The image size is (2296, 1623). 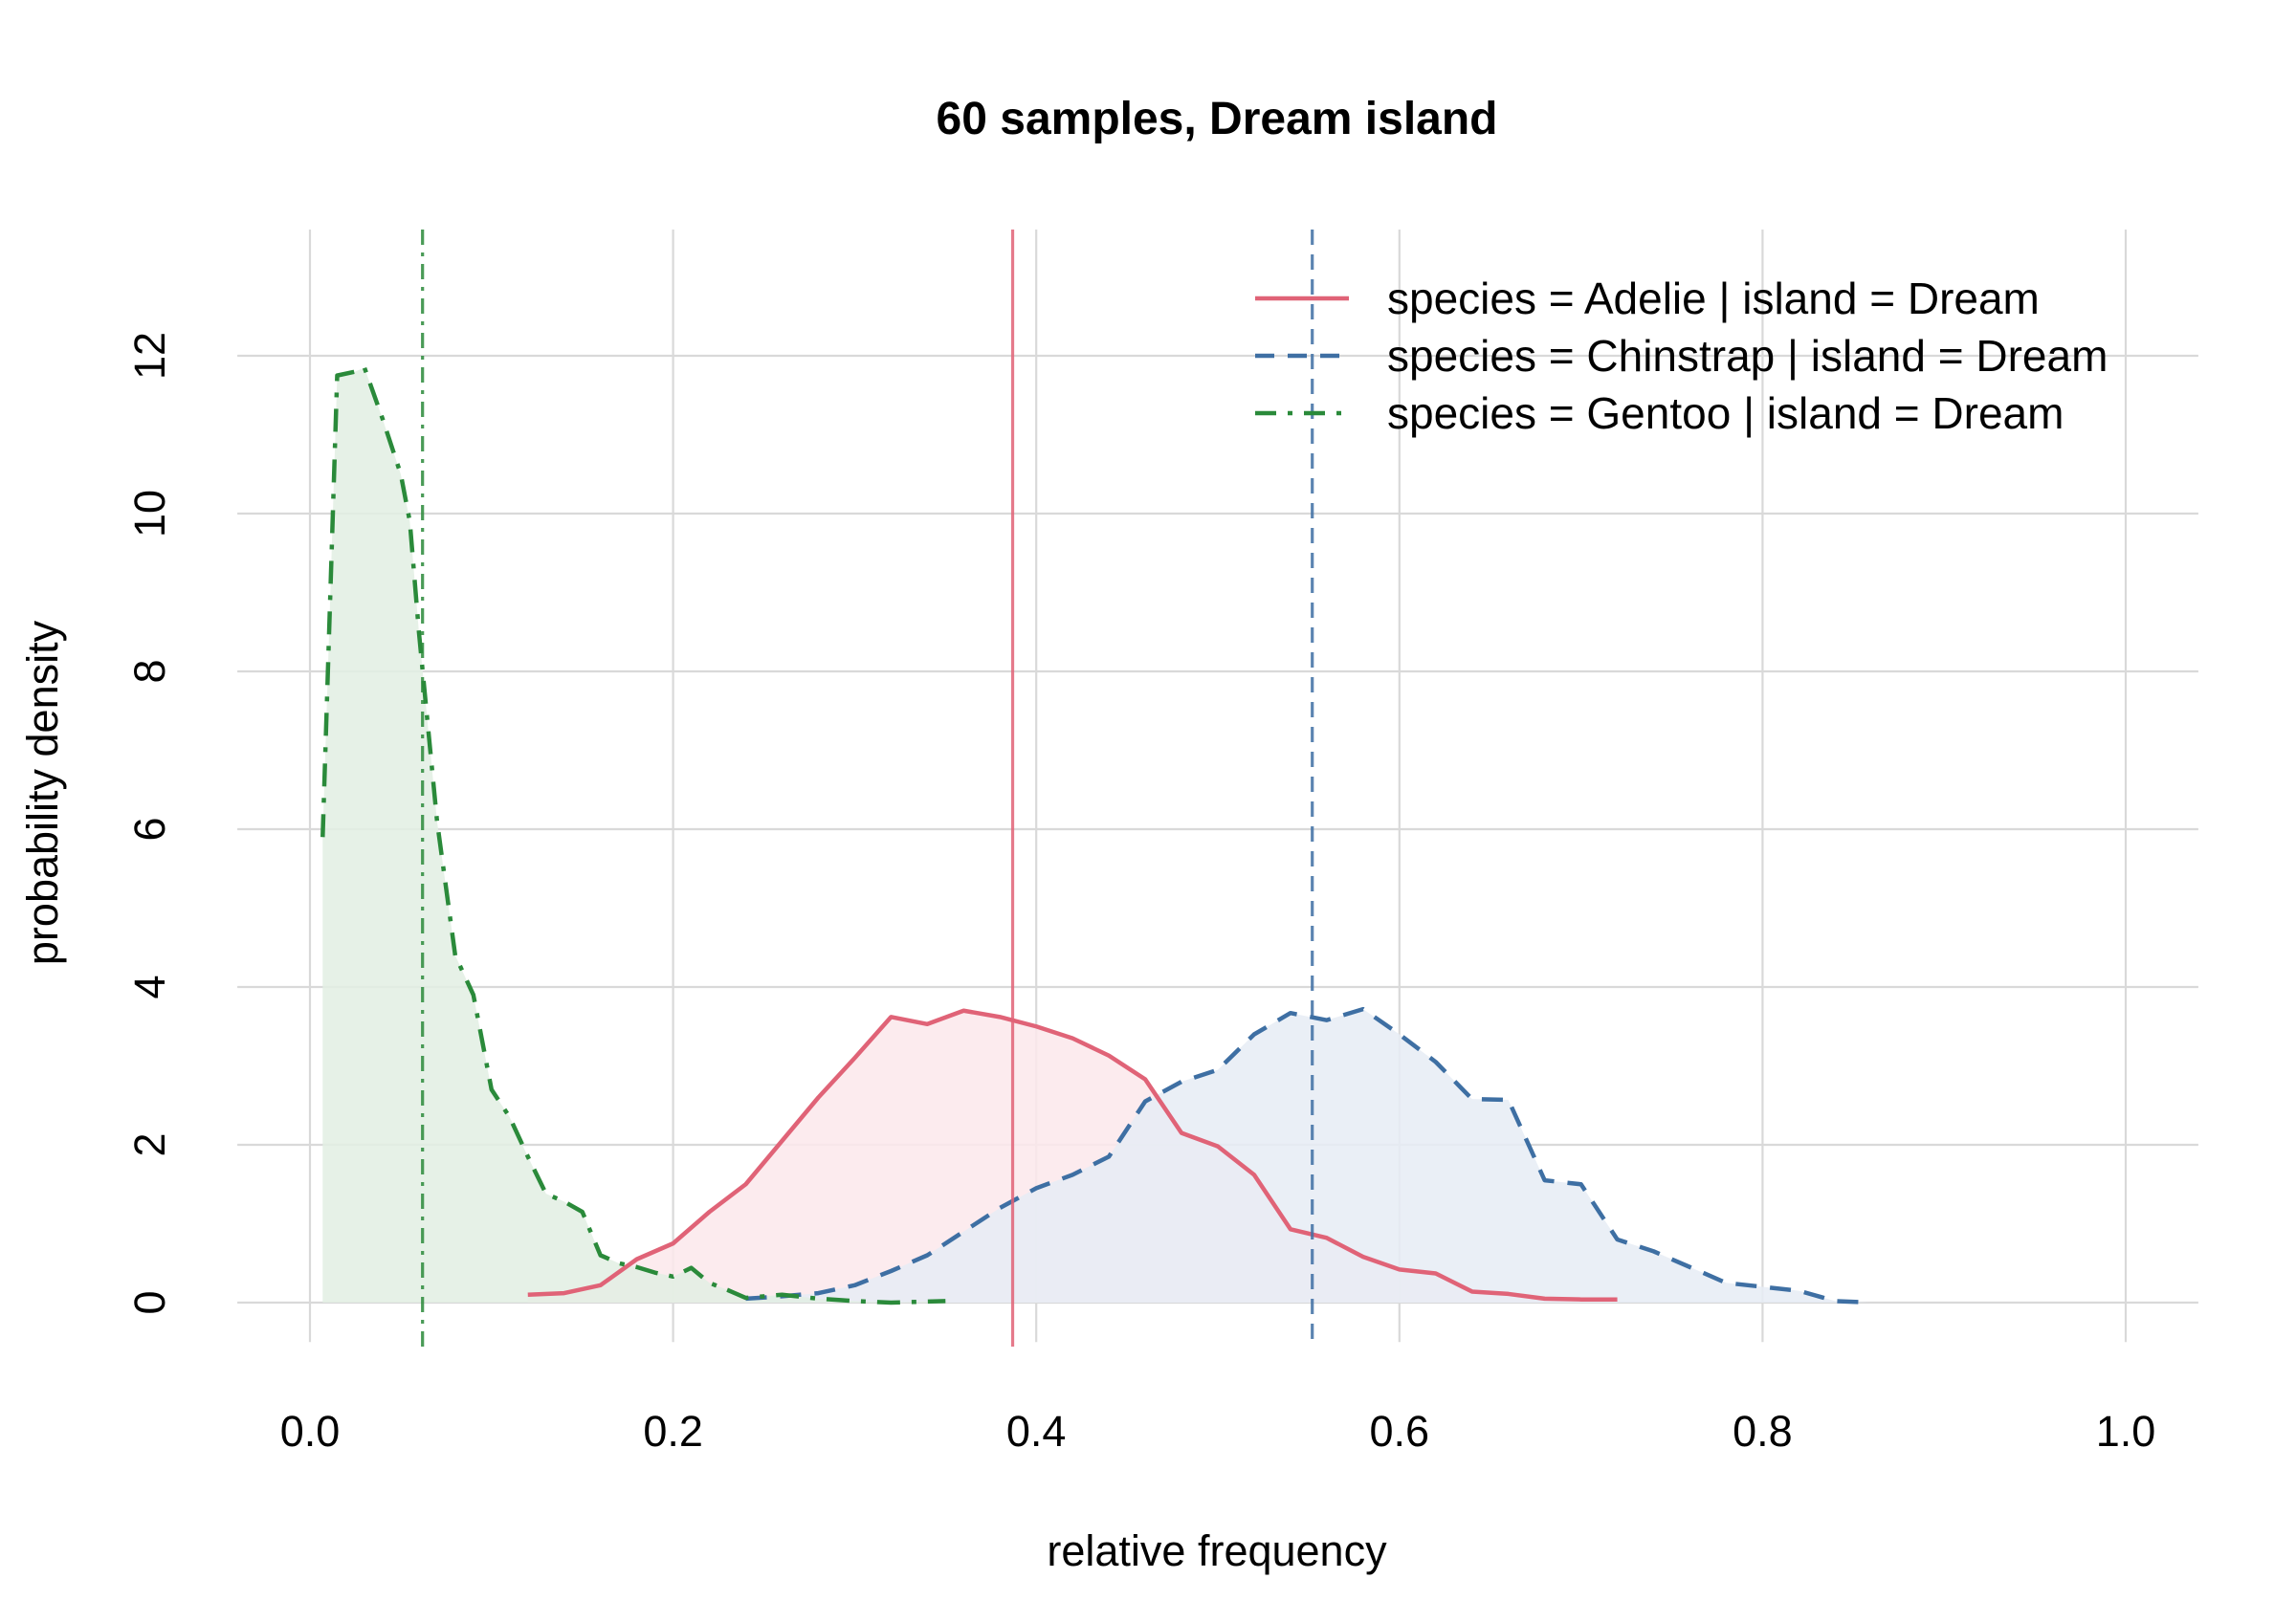 I want to click on chart-title: 60 samples, Dream island, so click(x=1218, y=119).